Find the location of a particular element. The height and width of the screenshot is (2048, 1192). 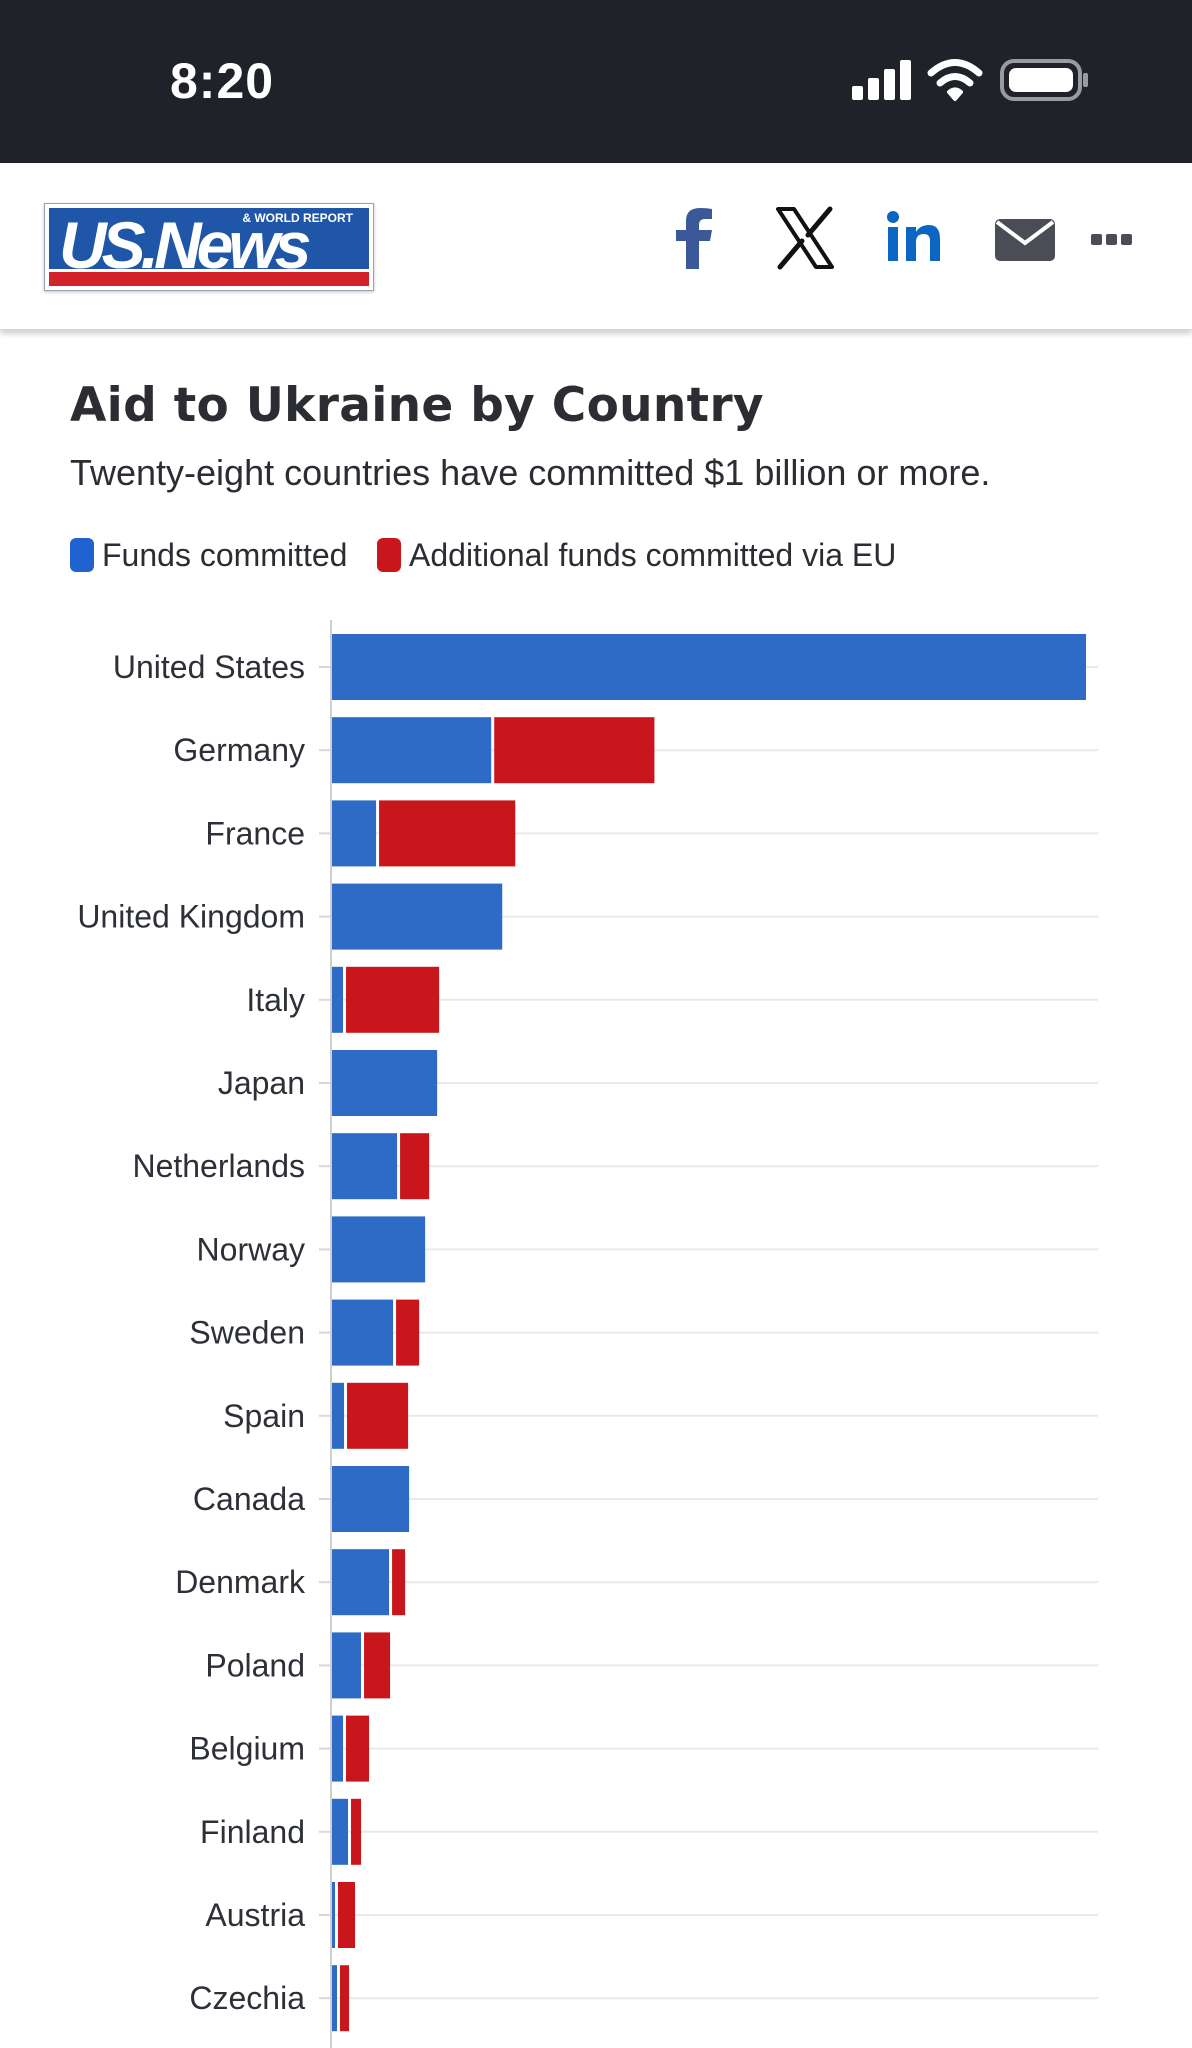

bar-eu-finland is located at coordinates (356, 1831).